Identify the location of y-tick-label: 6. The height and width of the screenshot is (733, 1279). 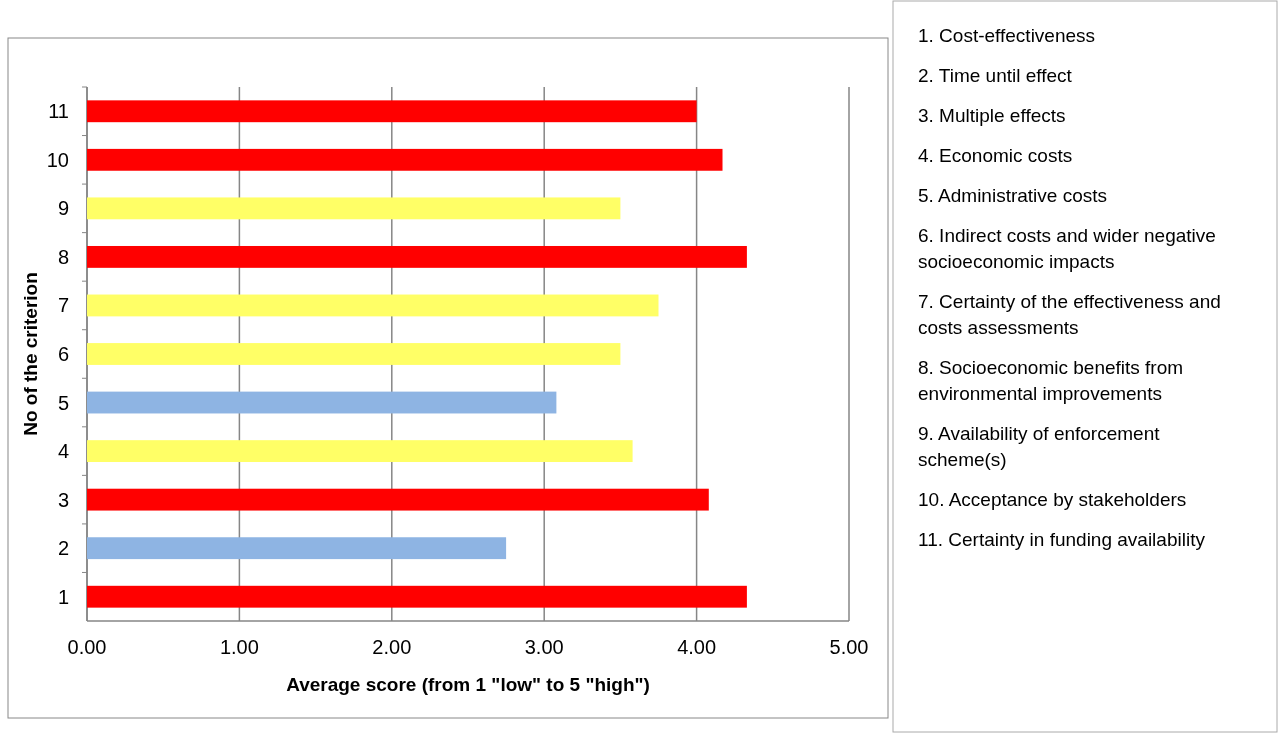
(63, 354).